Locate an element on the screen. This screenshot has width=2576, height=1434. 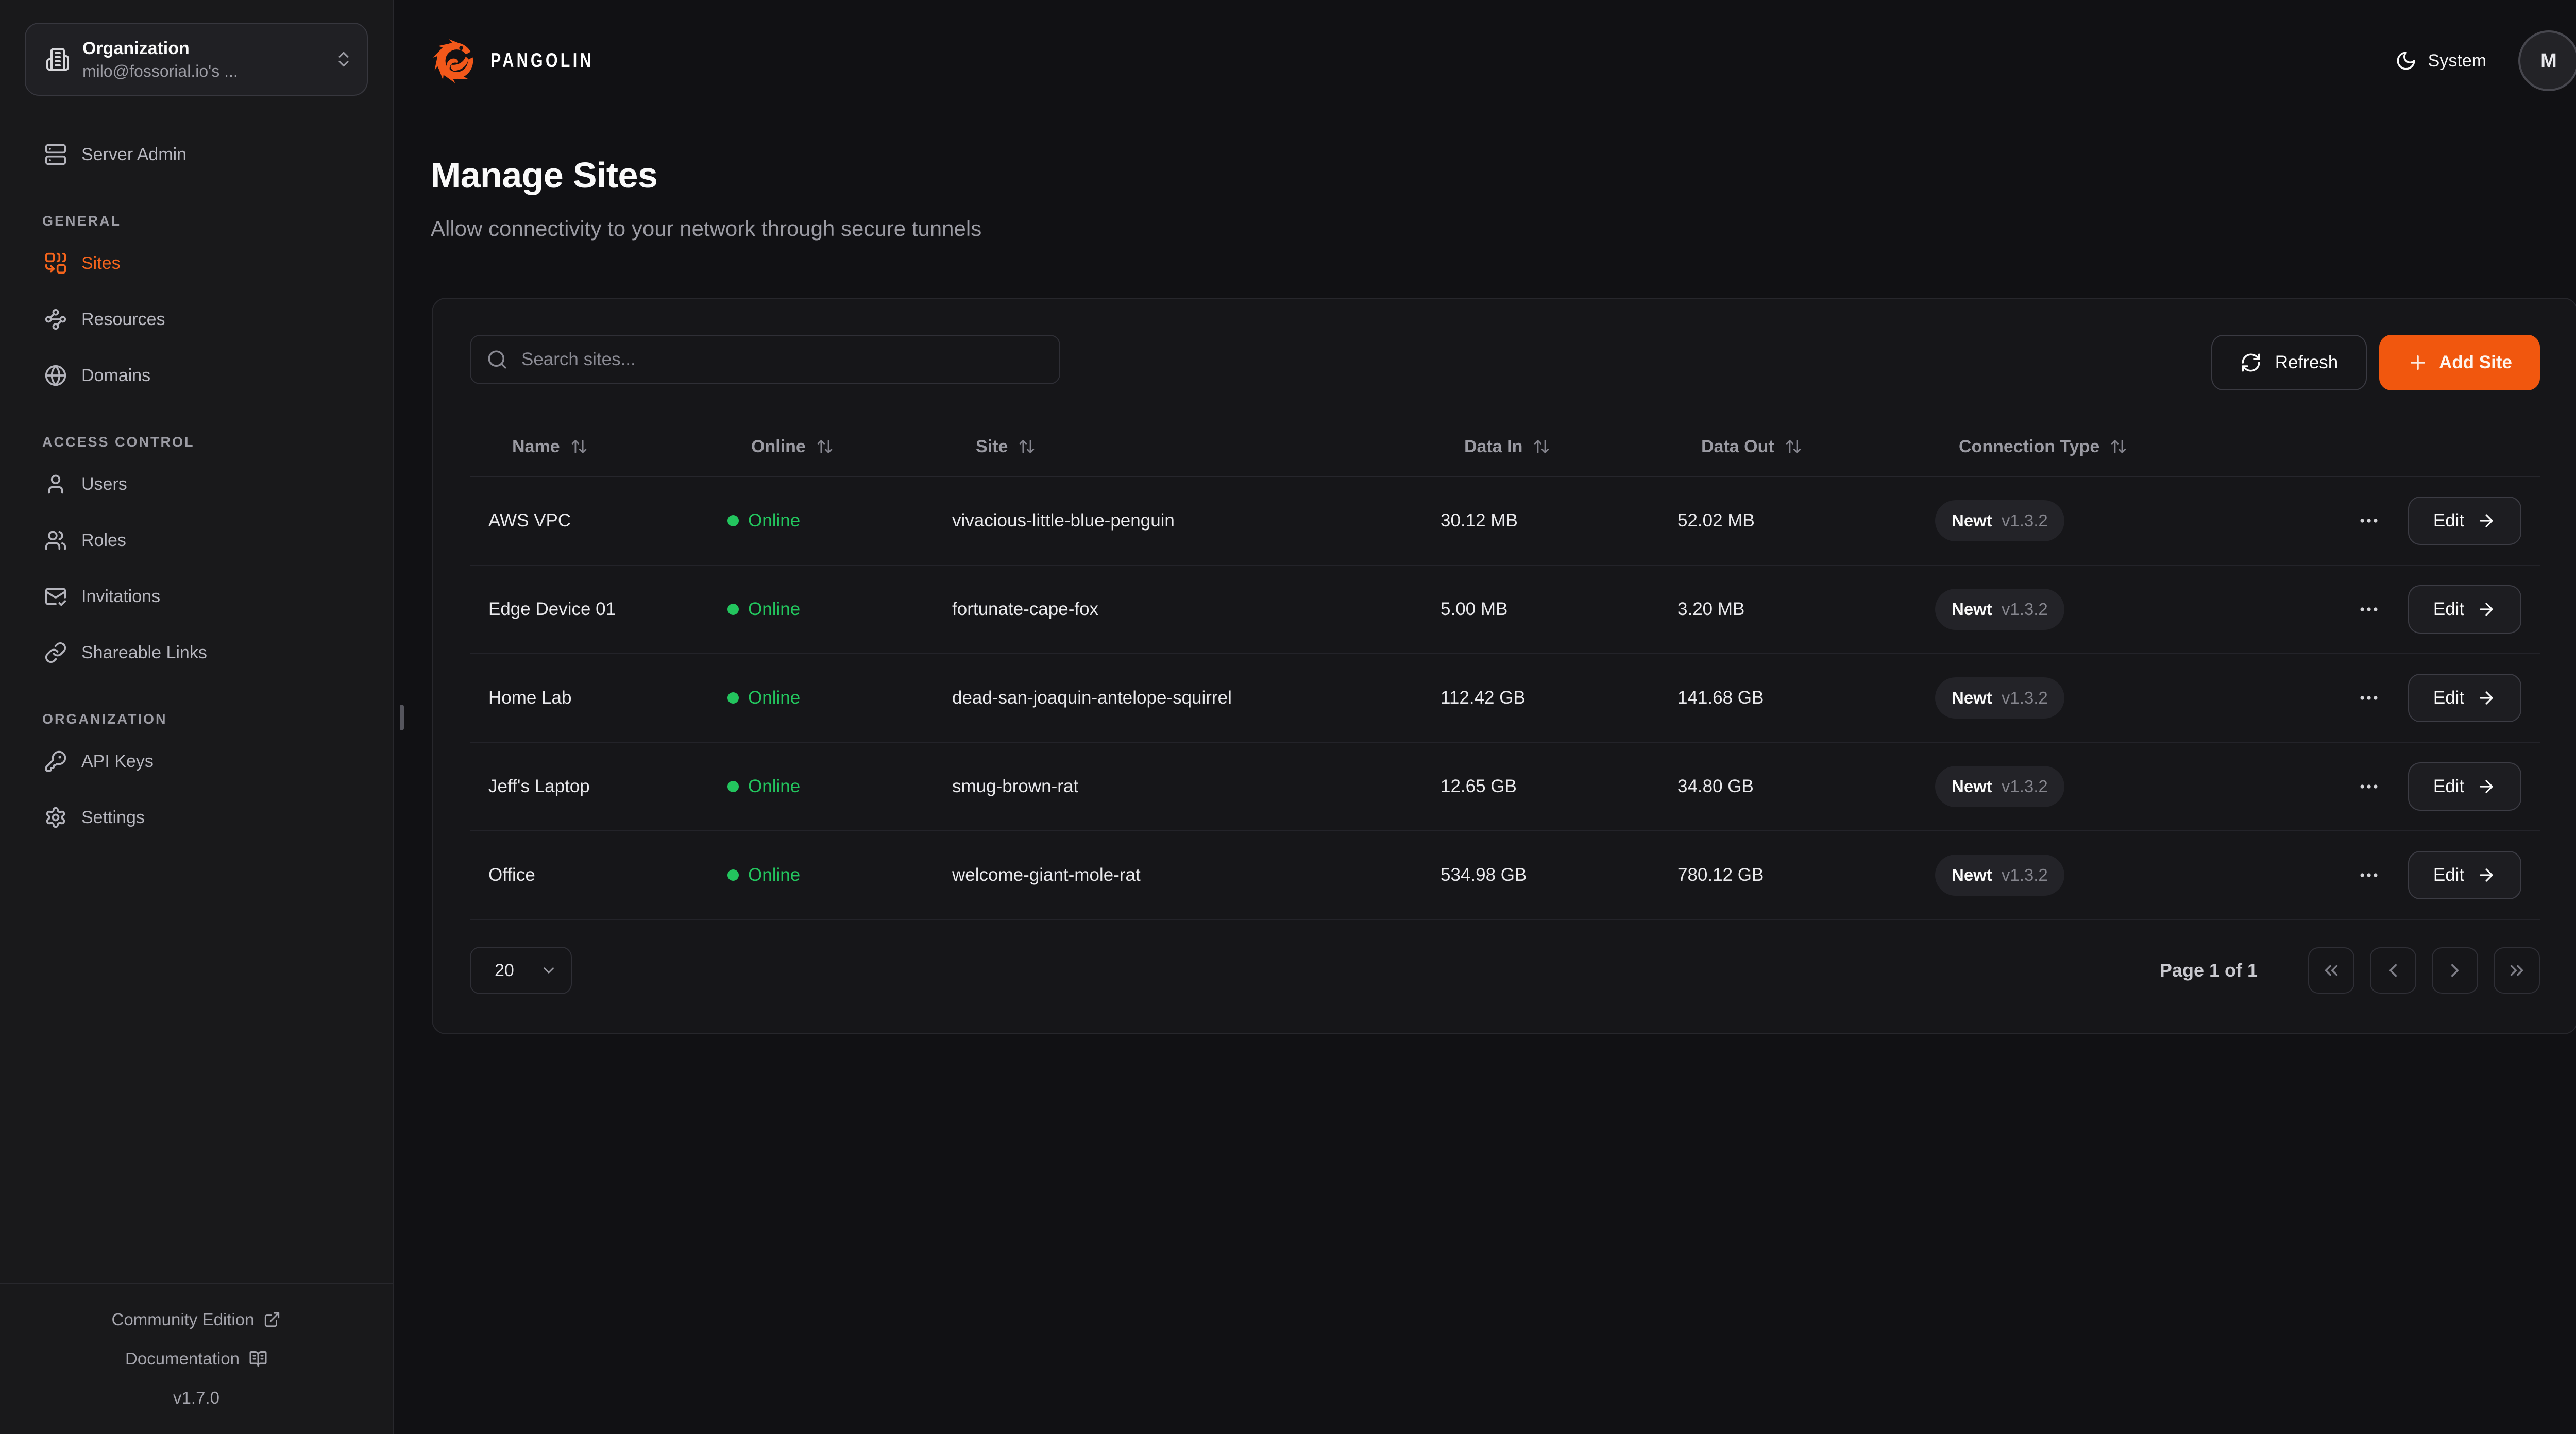
sidebar-item-users: Users is located at coordinates (196, 484).